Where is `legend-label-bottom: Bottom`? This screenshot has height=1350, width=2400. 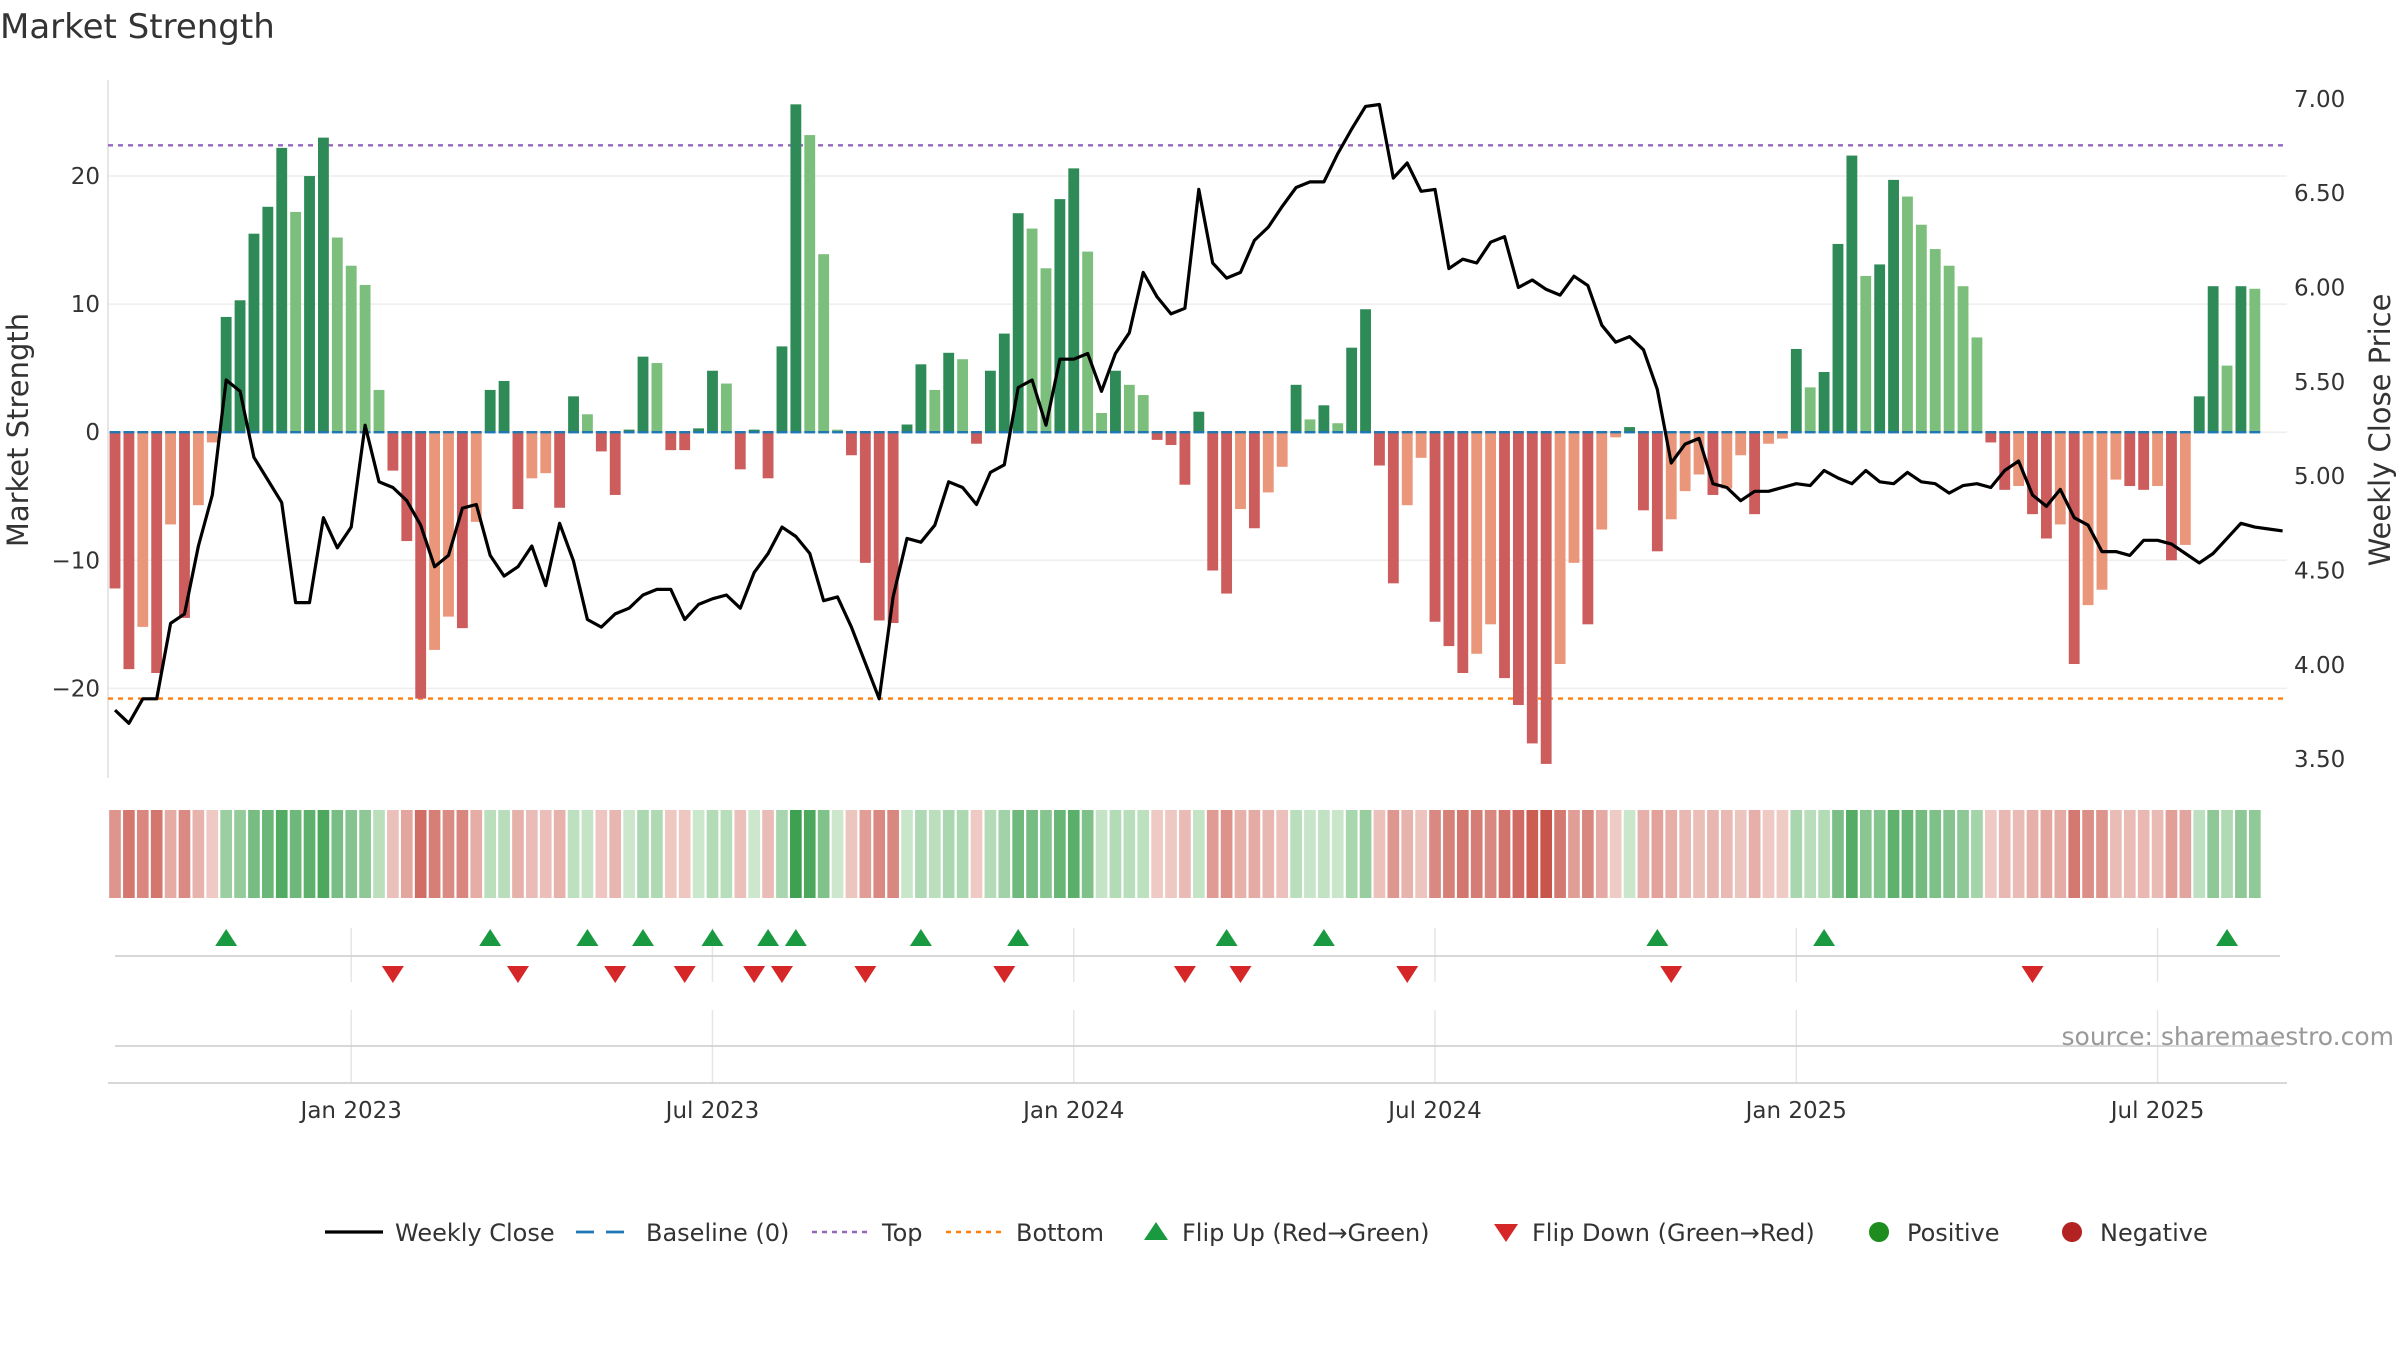 legend-label-bottom: Bottom is located at coordinates (1060, 1233).